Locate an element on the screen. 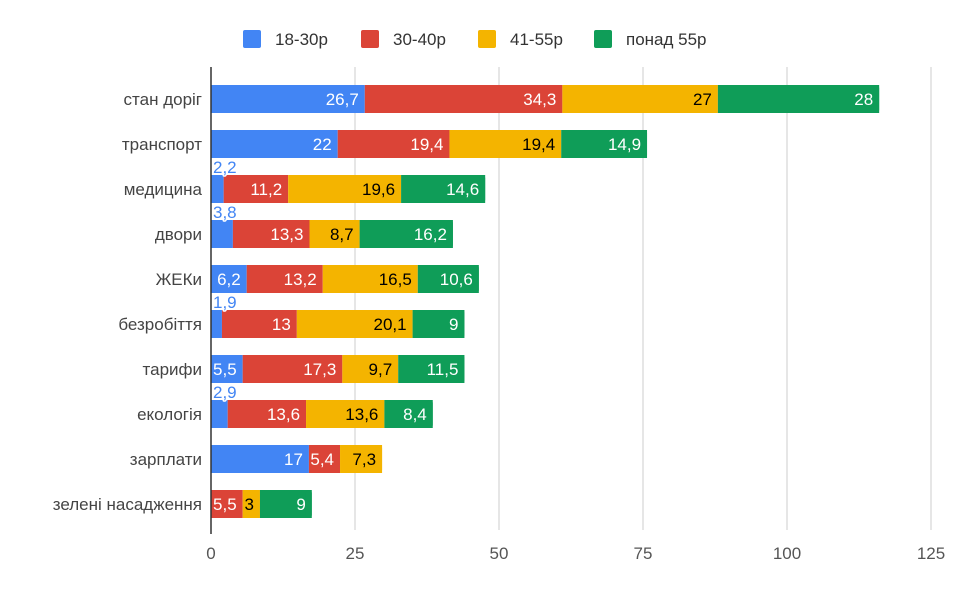  data-label: 7,3 is located at coordinates (364, 459).